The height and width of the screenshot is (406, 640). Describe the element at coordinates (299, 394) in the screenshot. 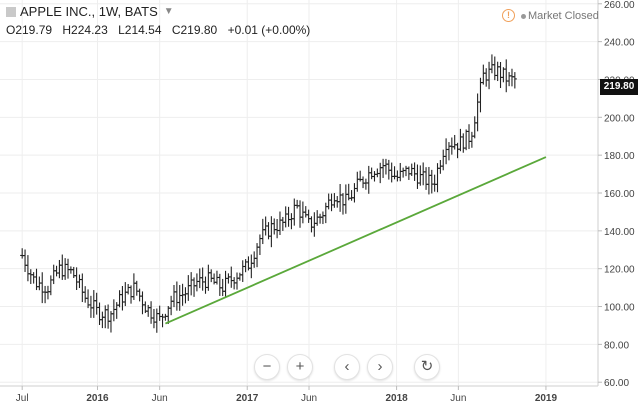

I see `time-axis: Jul 2016 Jun 2017 Jun 2018 Jun 2019` at that location.